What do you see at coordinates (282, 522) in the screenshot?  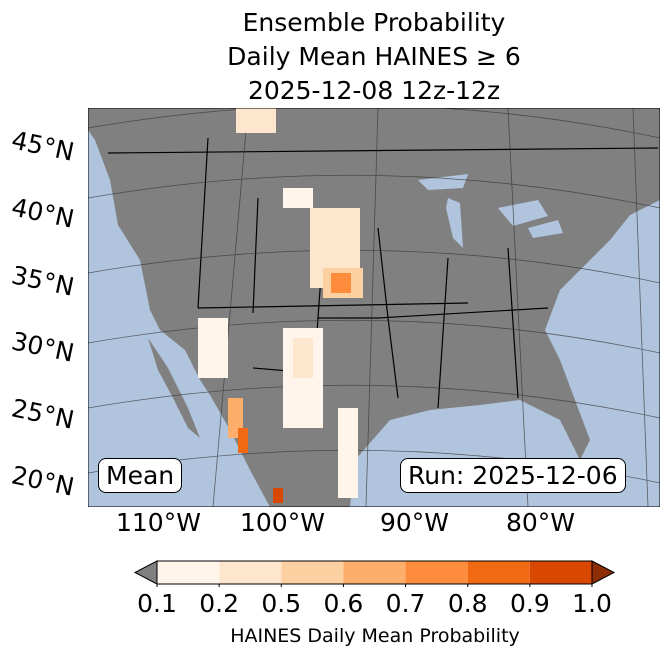 I see `lon-label: 100°W` at bounding box center [282, 522].